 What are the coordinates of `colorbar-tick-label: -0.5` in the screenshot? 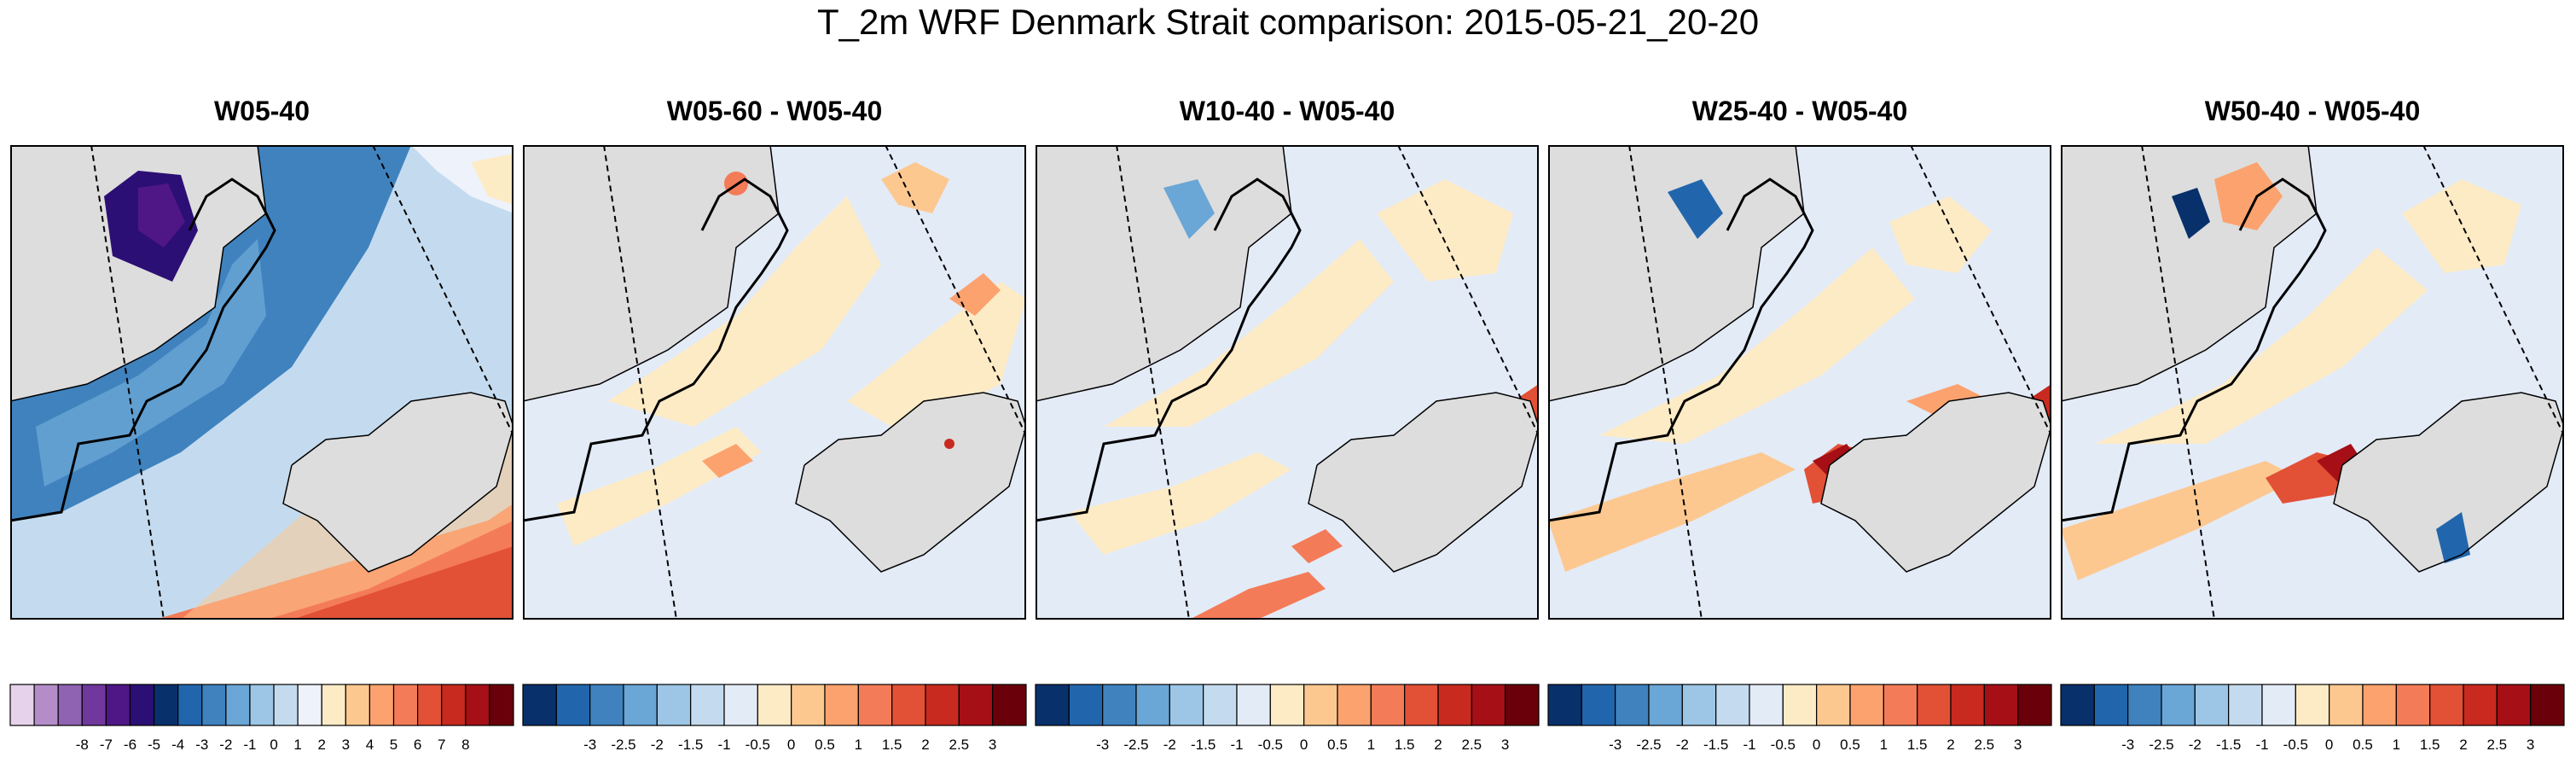 It's located at (2295, 745).